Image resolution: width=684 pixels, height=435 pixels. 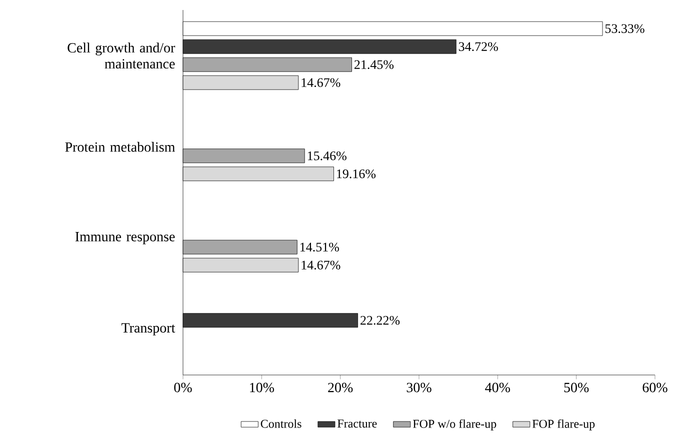 What do you see at coordinates (149, 329) in the screenshot?
I see `y-tick-label: Transport` at bounding box center [149, 329].